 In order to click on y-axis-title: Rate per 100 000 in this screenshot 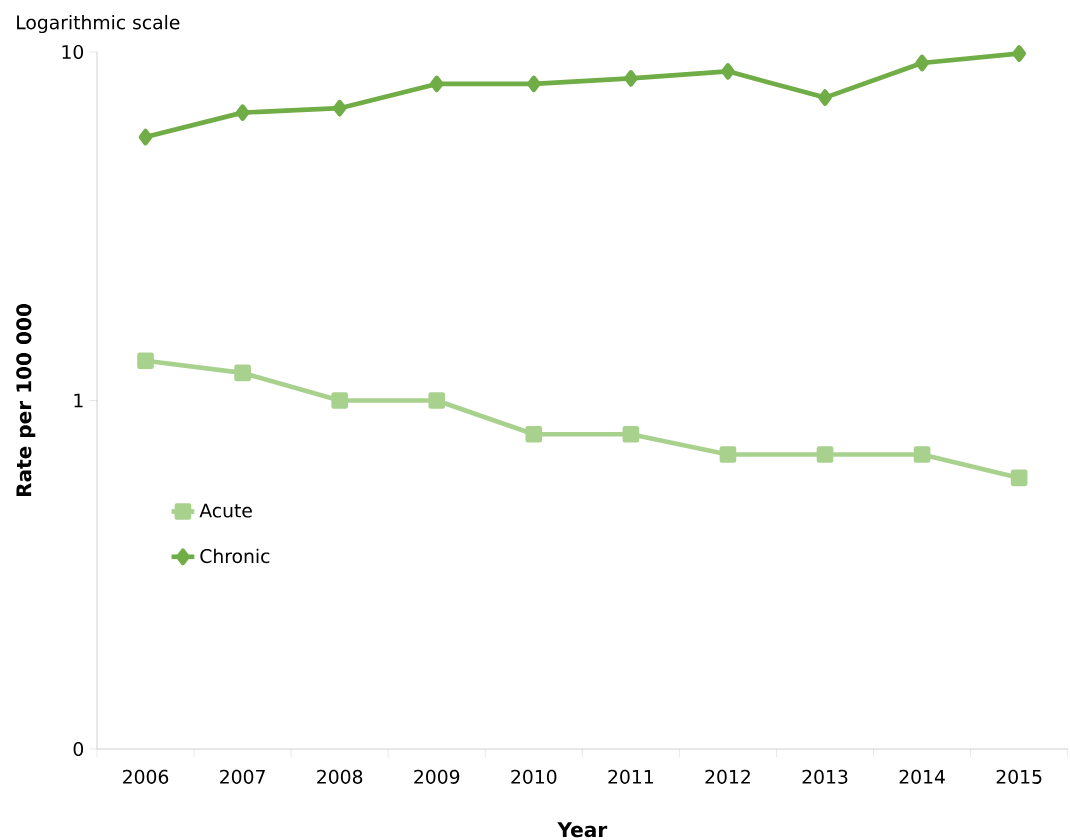, I will do `click(26, 400)`.